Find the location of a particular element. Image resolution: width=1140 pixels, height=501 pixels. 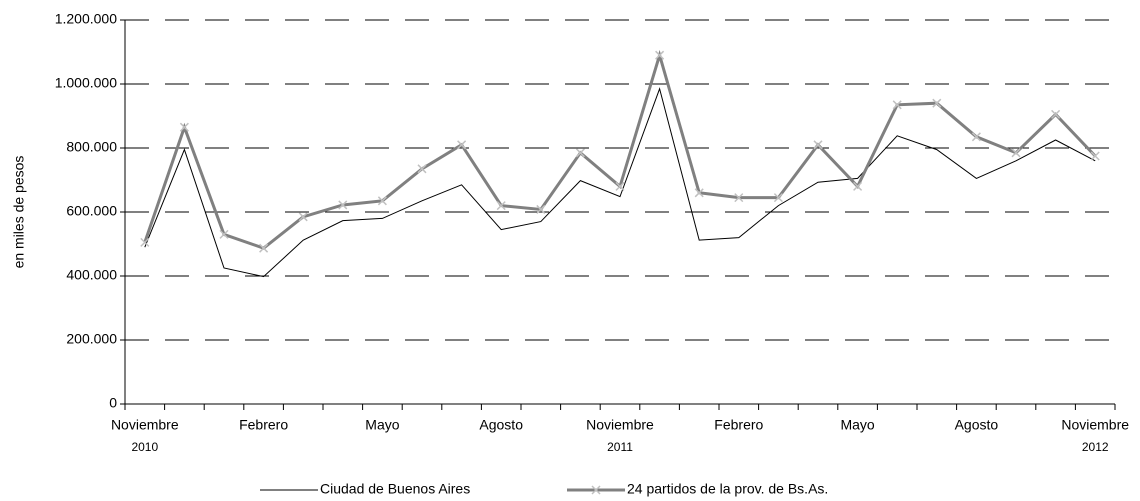

legend-label: Ciudad de Buenos Aires is located at coordinates (395, 489).